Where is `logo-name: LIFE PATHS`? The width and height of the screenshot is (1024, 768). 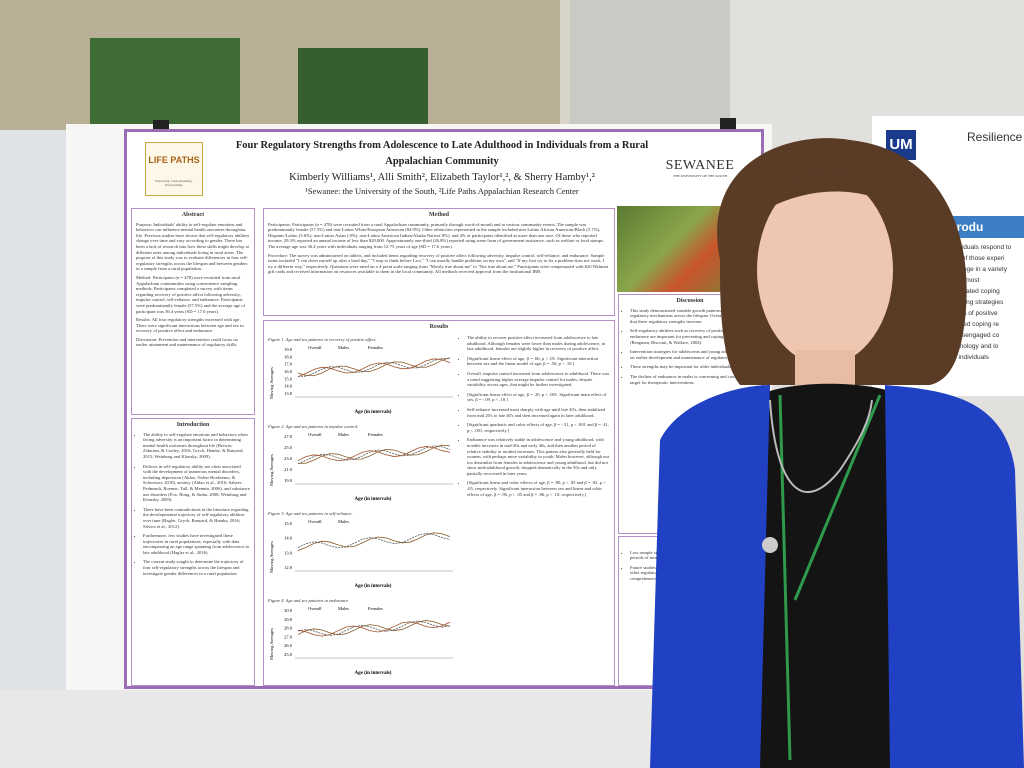
logo-name: LIFE PATHS is located at coordinates (174, 160).